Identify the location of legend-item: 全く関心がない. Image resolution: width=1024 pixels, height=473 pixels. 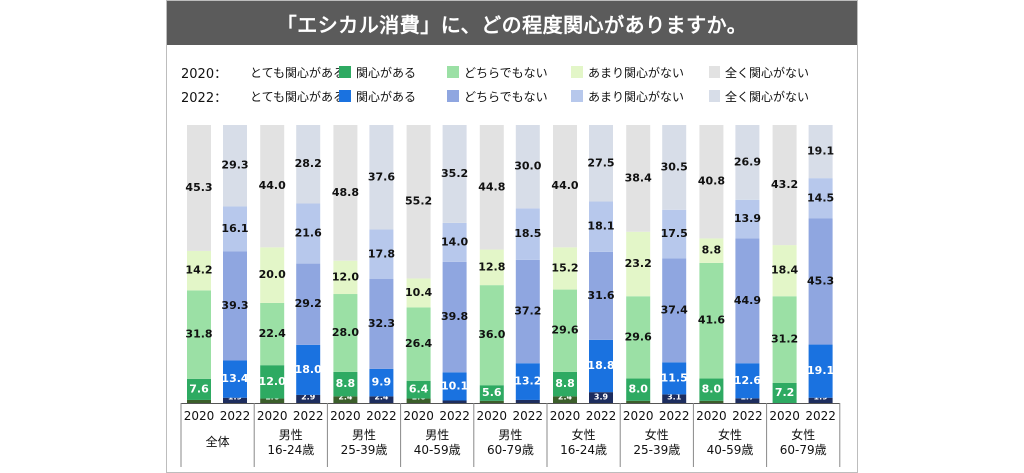
(759, 96).